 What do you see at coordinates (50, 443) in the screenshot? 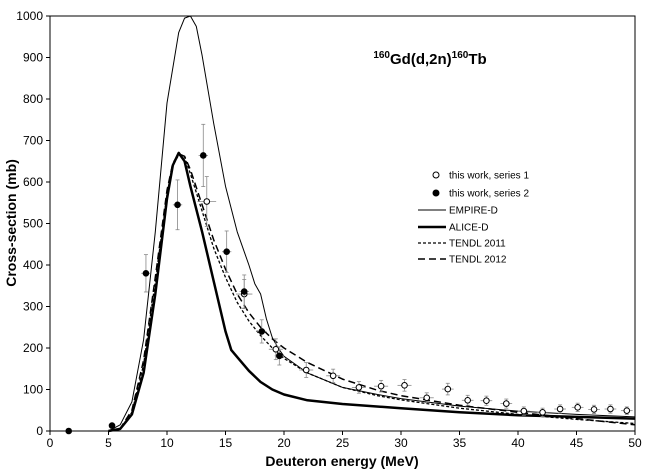
I see `x-tick-label: 0` at bounding box center [50, 443].